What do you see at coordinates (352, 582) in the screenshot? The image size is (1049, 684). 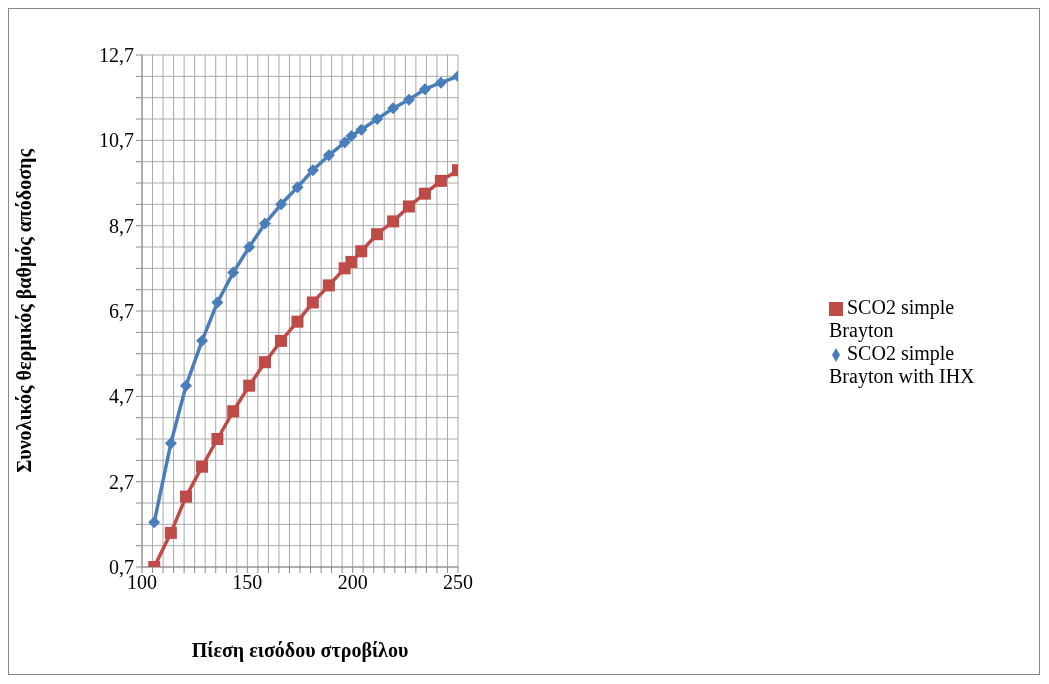 I see `x-tick-label: 200` at bounding box center [352, 582].